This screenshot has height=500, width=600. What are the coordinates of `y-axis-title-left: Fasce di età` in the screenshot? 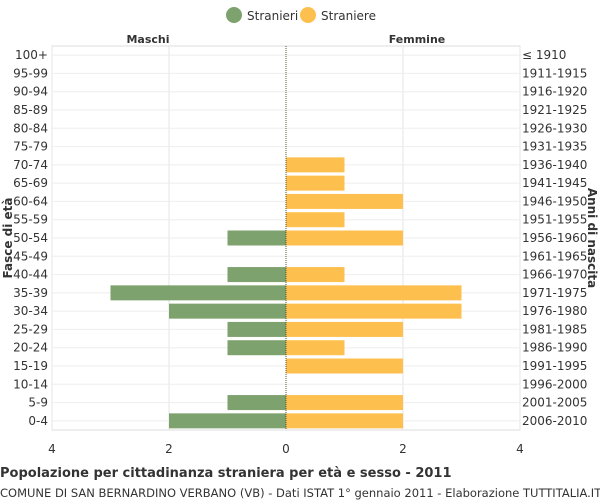 It's located at (8, 237).